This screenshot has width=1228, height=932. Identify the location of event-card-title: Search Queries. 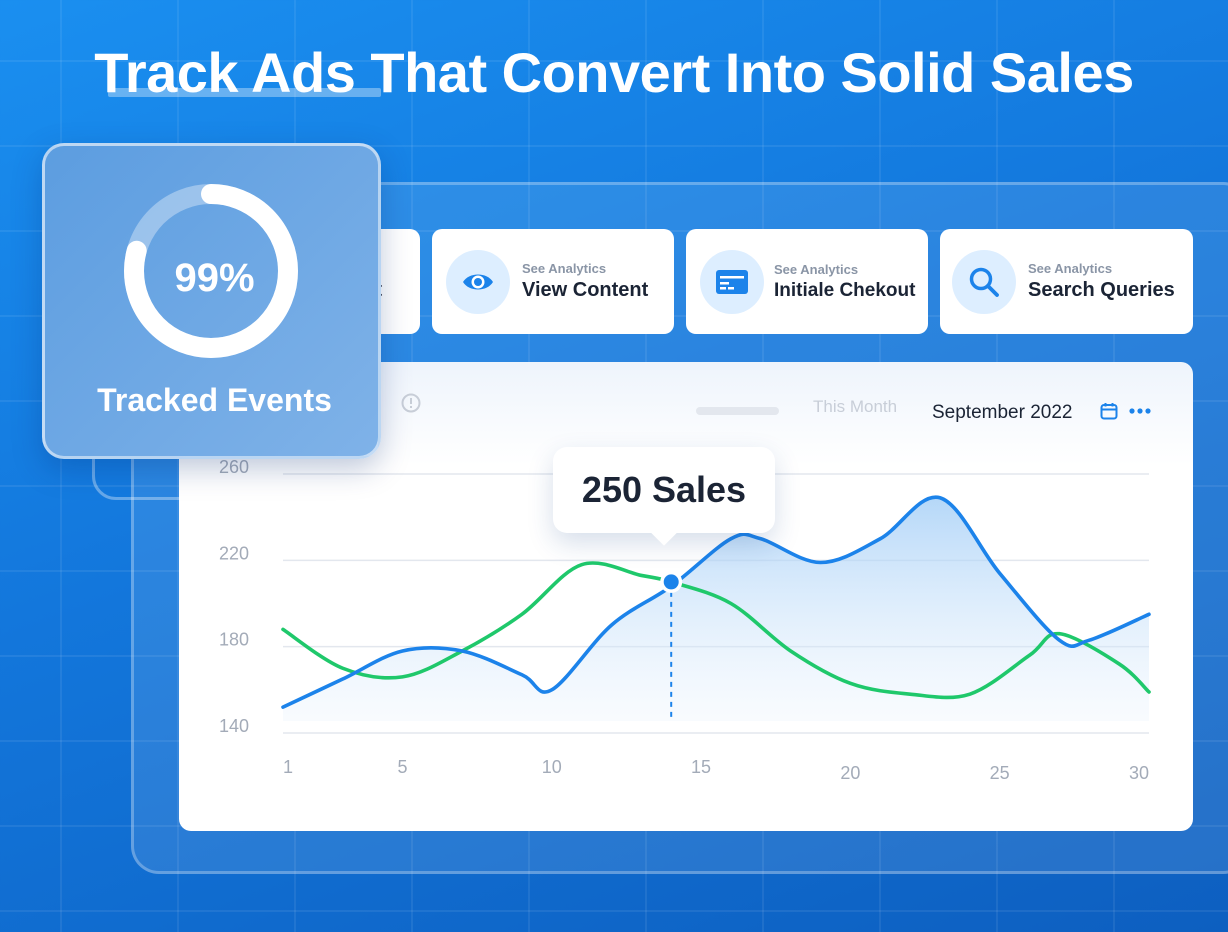
(1101, 290).